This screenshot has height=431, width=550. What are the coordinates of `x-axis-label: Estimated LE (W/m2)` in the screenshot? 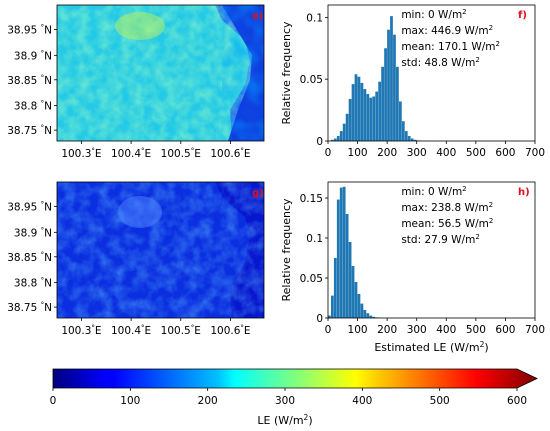 It's located at (431, 347).